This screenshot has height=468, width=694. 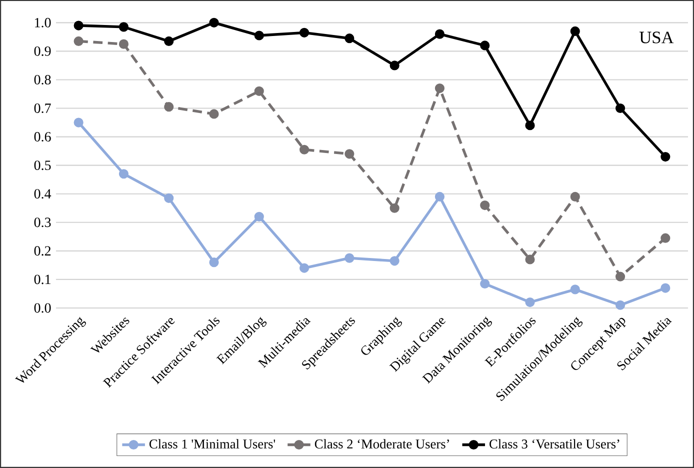 What do you see at coordinates (43, 23) in the screenshot?
I see `y-tick-label: 1.0` at bounding box center [43, 23].